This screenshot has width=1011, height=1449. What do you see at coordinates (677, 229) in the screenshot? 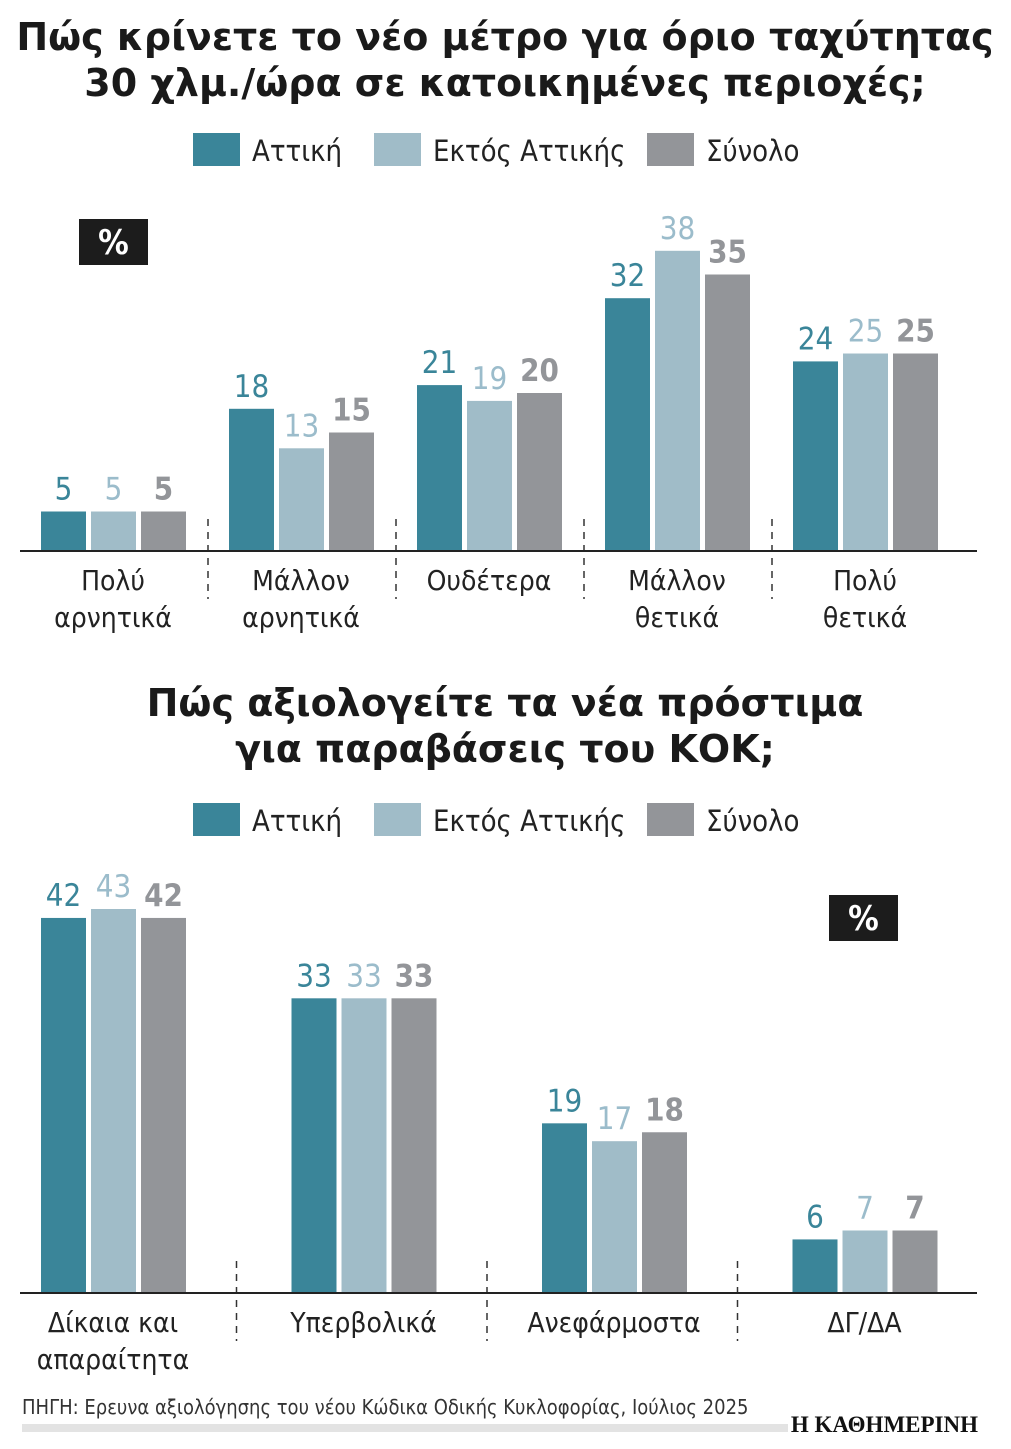
I see `data-label: 38` at bounding box center [677, 229].